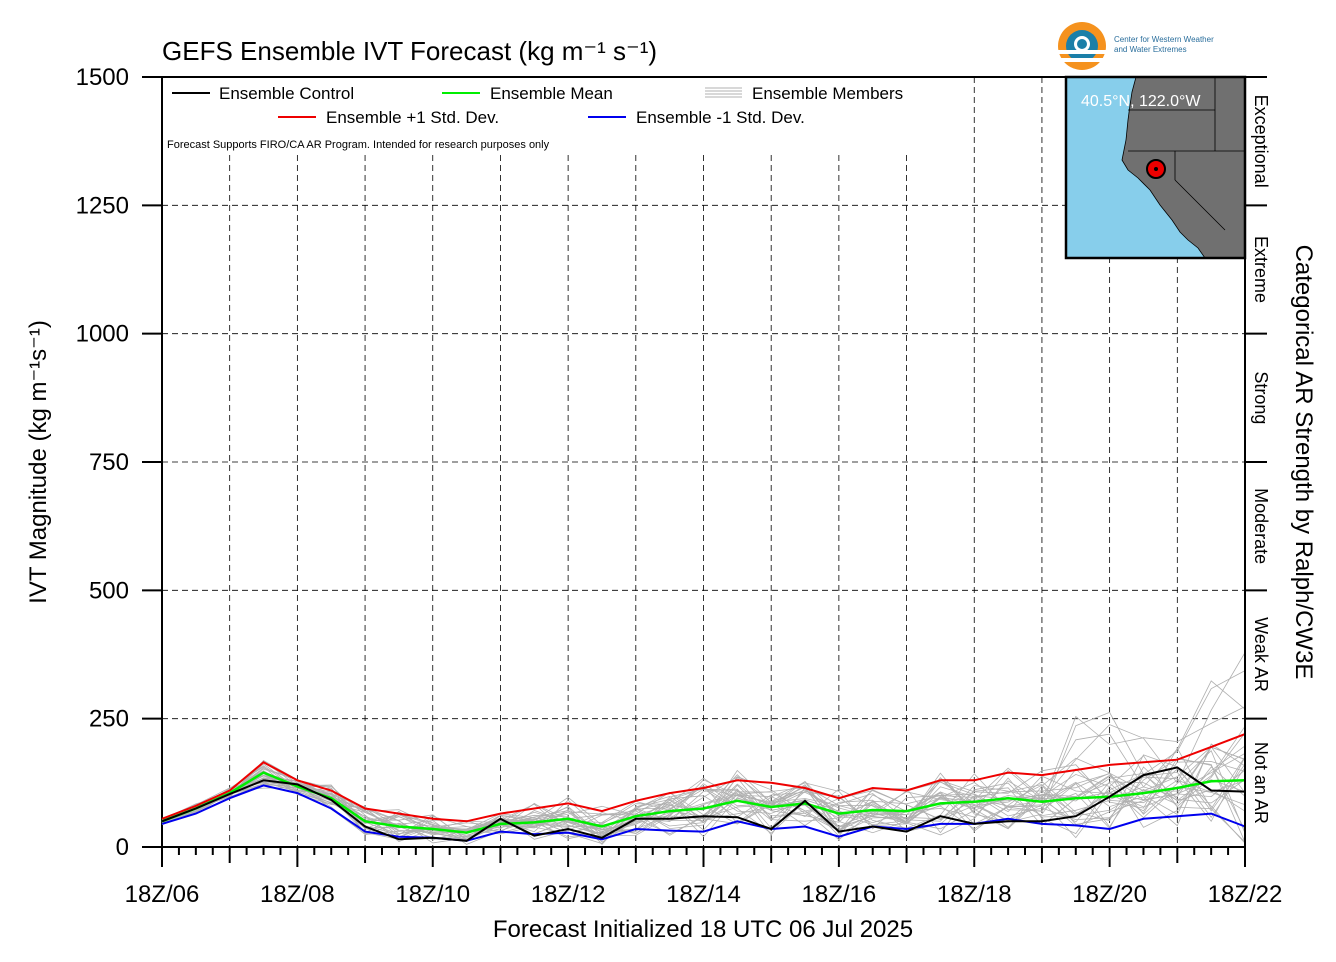  I want to click on y-tick-label: 0, so click(122, 847).